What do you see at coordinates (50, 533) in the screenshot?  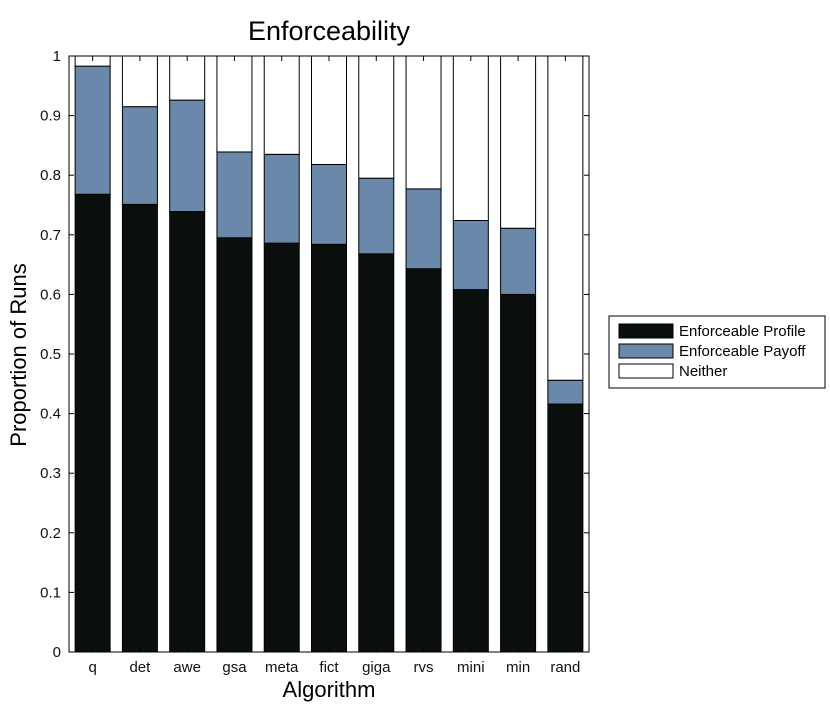 I see `y-tick-label: 0.2` at bounding box center [50, 533].